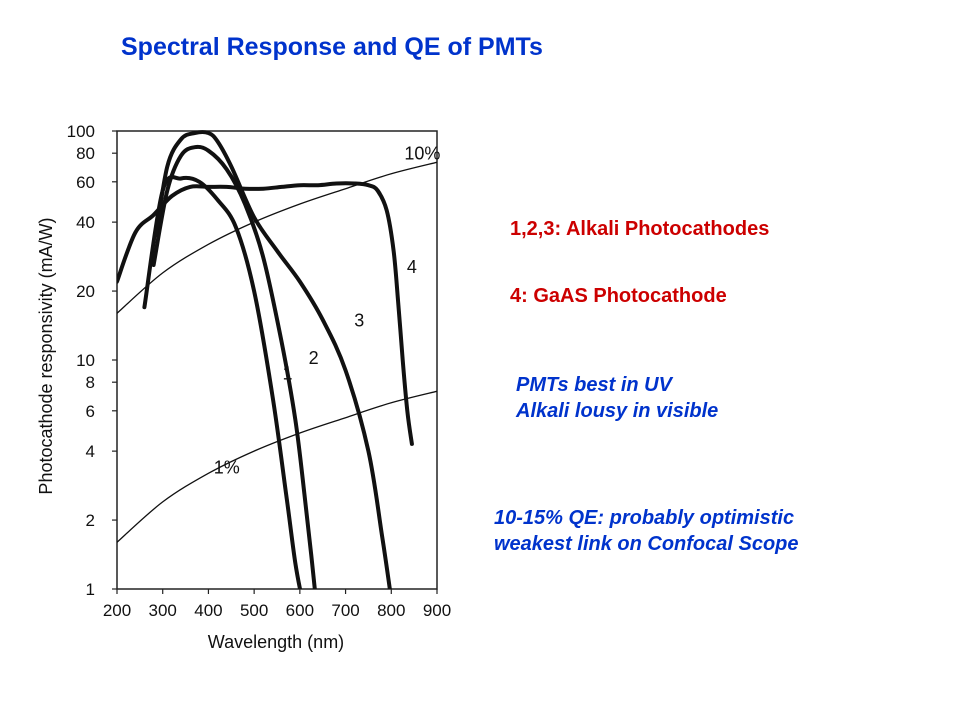 Image resolution: width=960 pixels, height=720 pixels. Describe the element at coordinates (345, 610) in the screenshot. I see `x-tick-label: 700` at that location.